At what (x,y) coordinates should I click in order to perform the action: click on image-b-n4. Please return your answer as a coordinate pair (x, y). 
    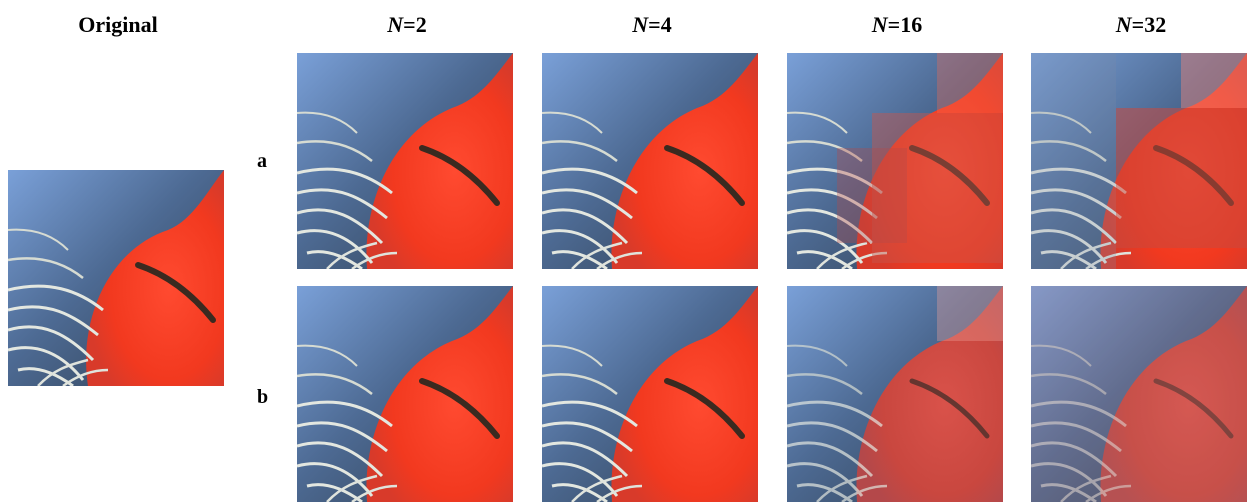
    Looking at the image, I should click on (650, 394).